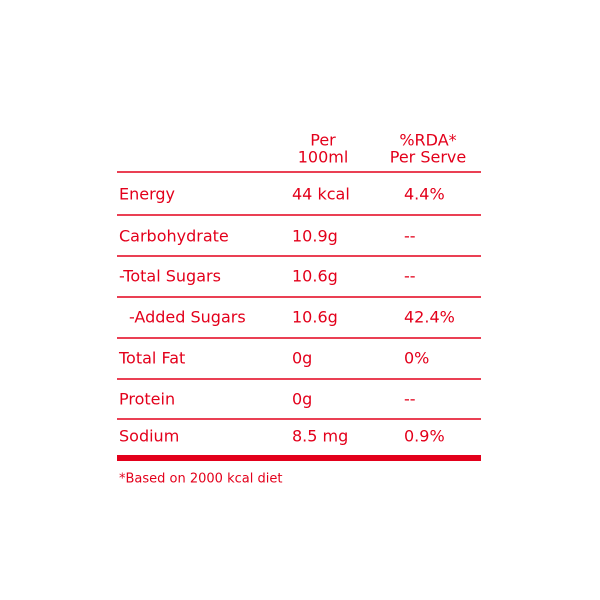 The width and height of the screenshot is (600, 600). Describe the element at coordinates (323, 157) in the screenshot. I see `header-cell: 100ml` at that location.